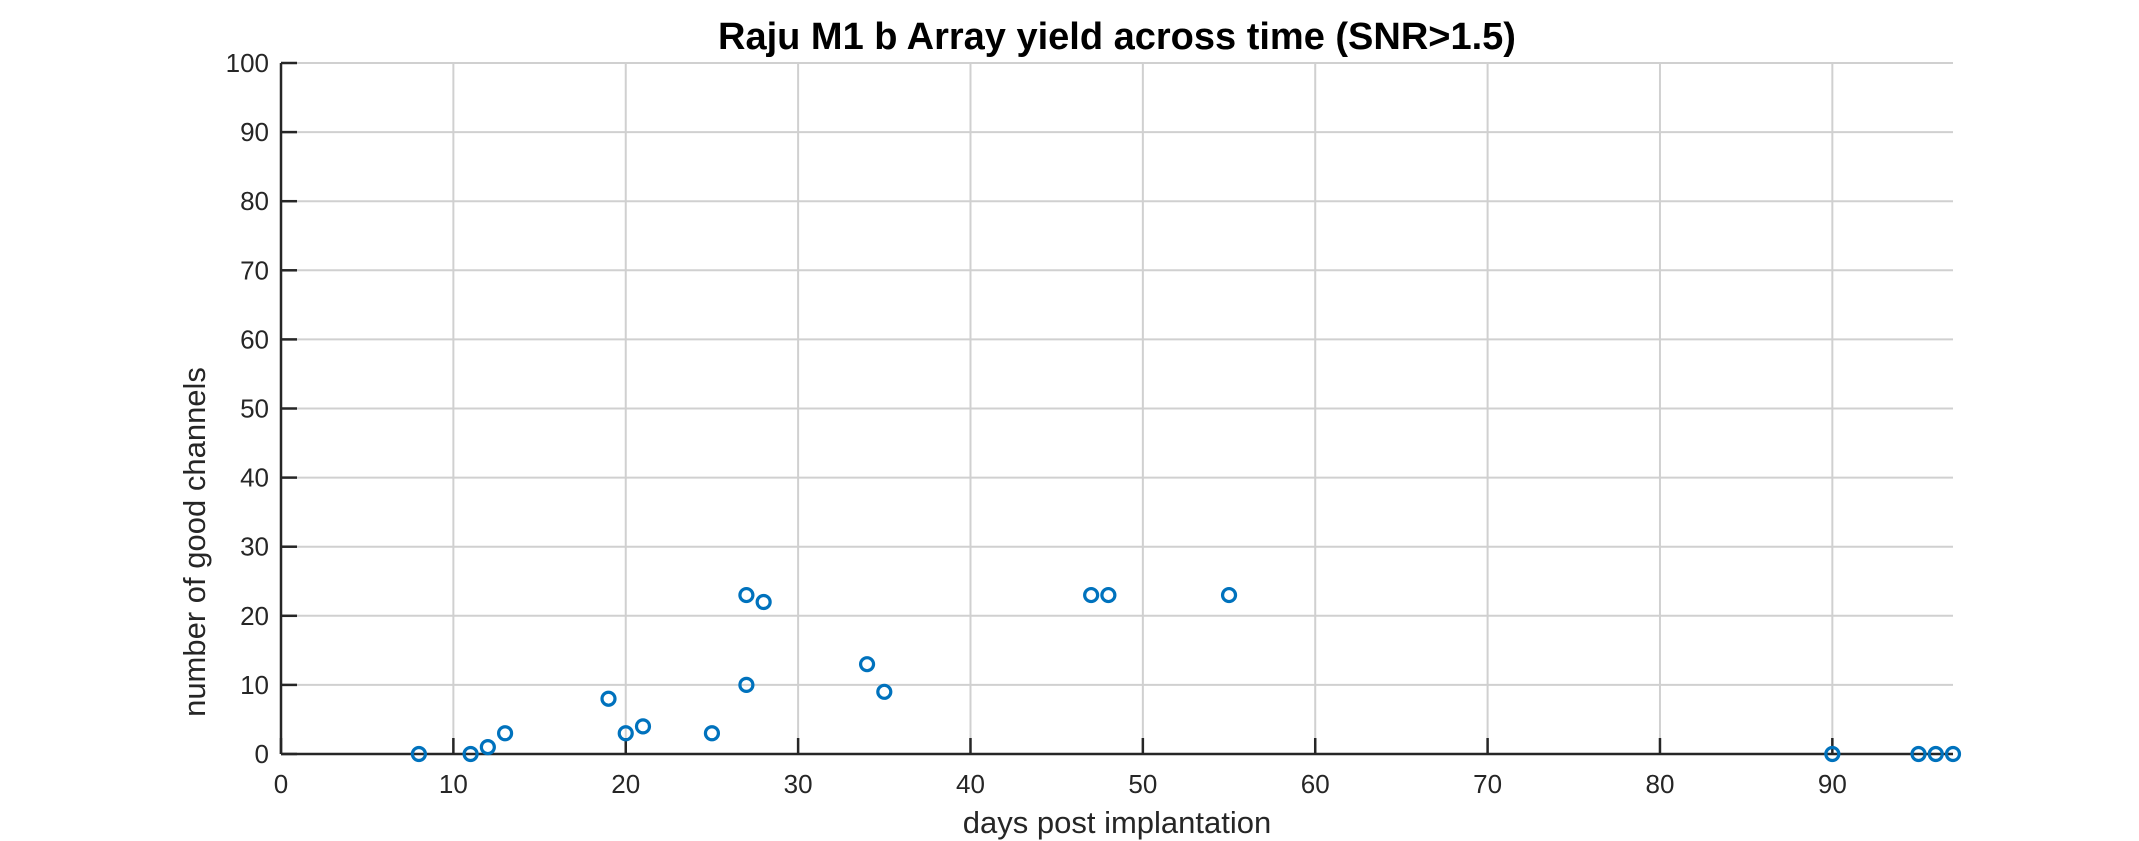 Image resolution: width=2139 pixels, height=841 pixels. Describe the element at coordinates (1142, 784) in the screenshot. I see `x-tick-label: 50` at that location.